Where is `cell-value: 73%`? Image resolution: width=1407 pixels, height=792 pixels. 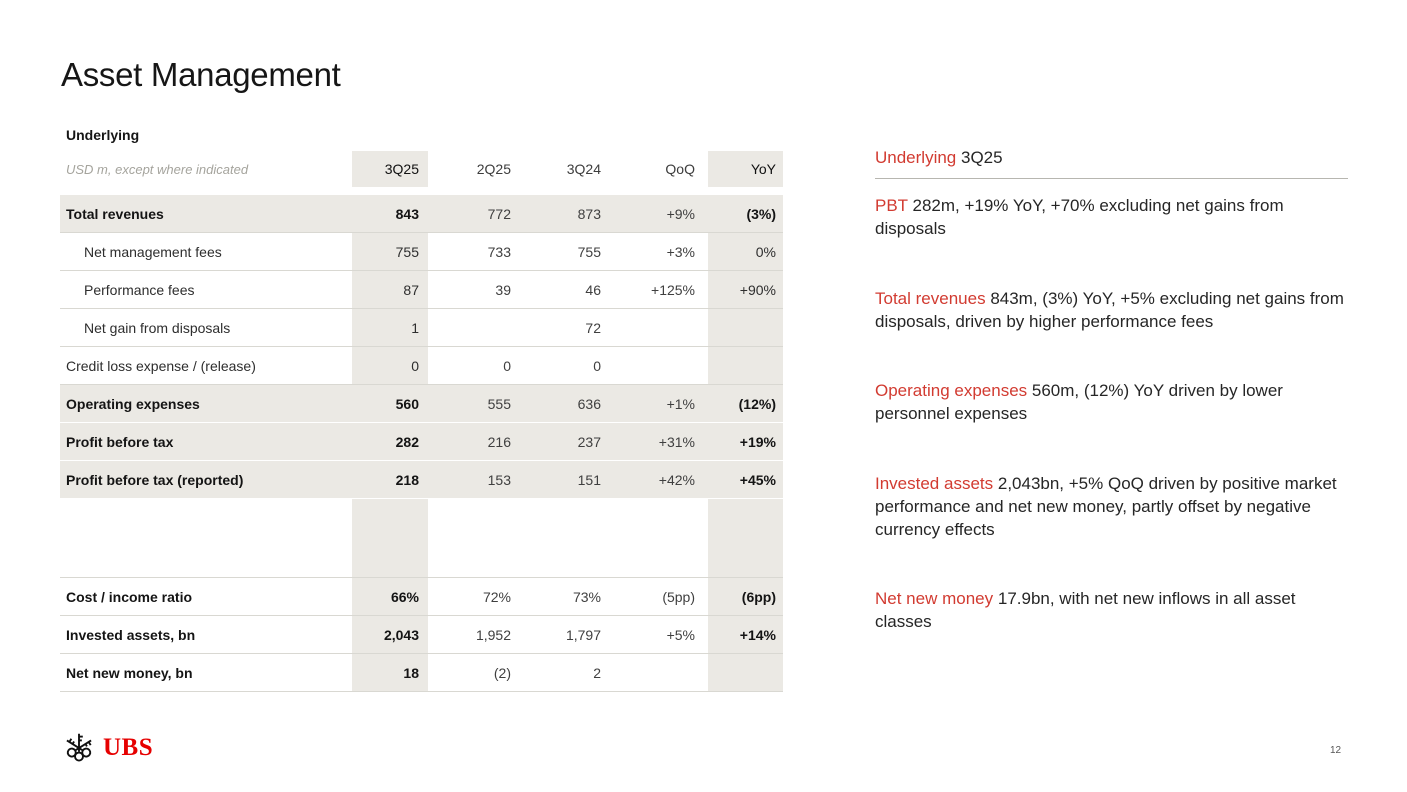
cell-value: 73% is located at coordinates (567, 596).